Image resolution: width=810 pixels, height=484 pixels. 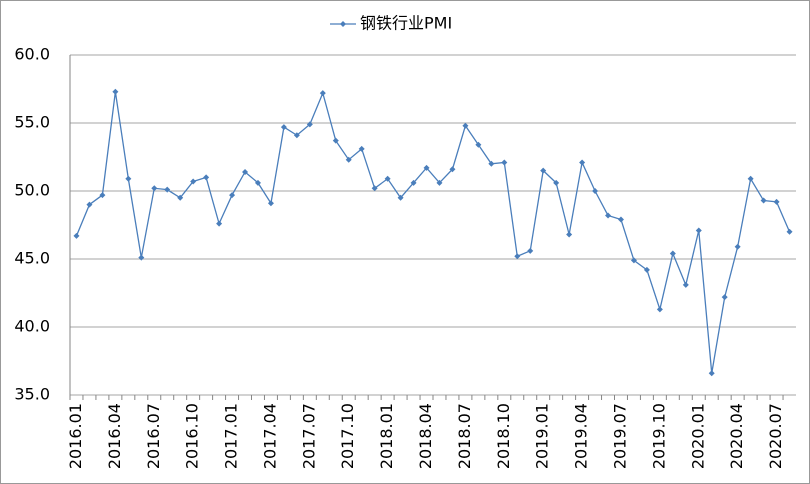 I want to click on legend-marker, so click(x=343, y=24).